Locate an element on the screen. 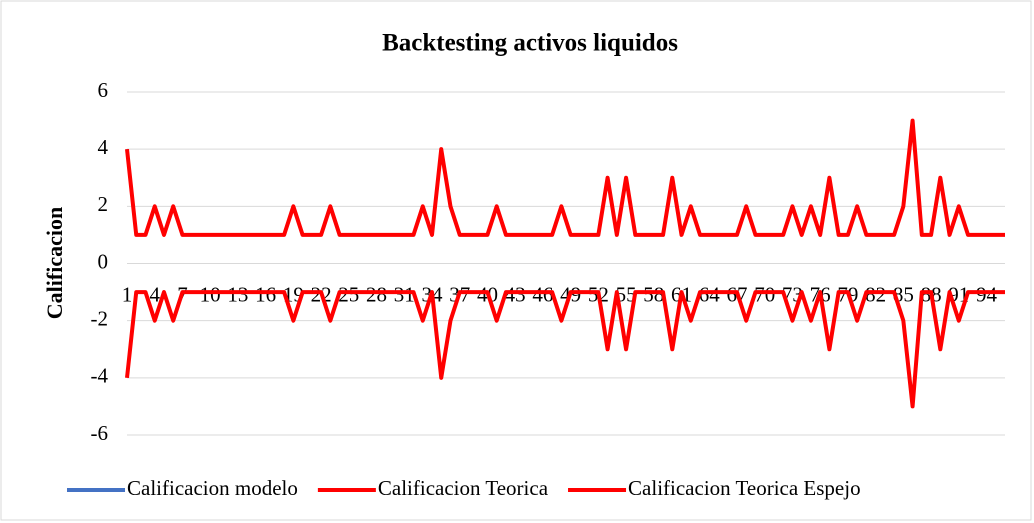  x-tick-label: 55 is located at coordinates (626, 294).